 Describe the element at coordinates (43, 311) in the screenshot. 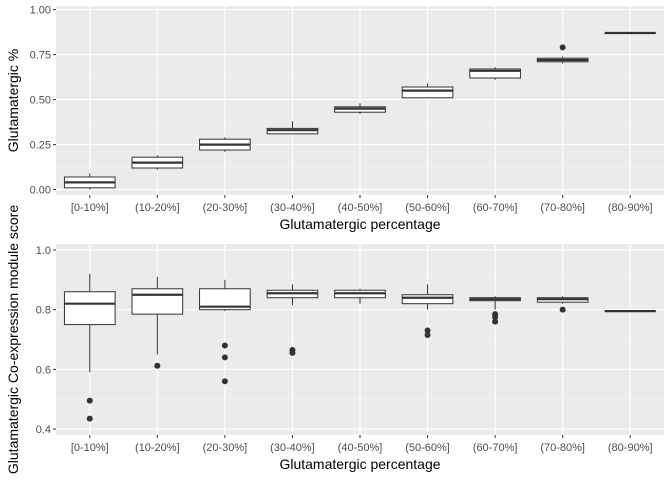

I see `y-tick-label: 0.8` at that location.